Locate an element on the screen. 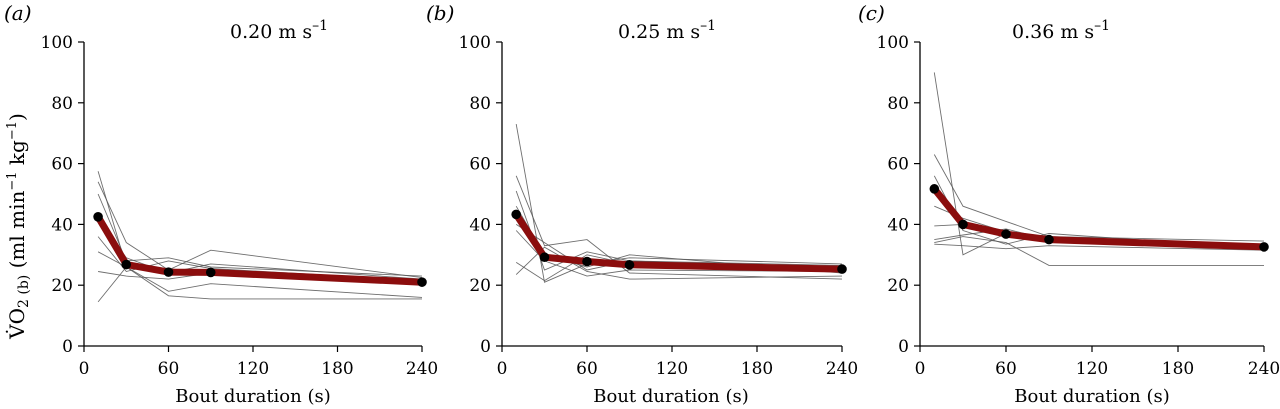 Image resolution: width=1280 pixels, height=409 pixels. panel-a-y-tick-label: 20 is located at coordinates (62, 286).